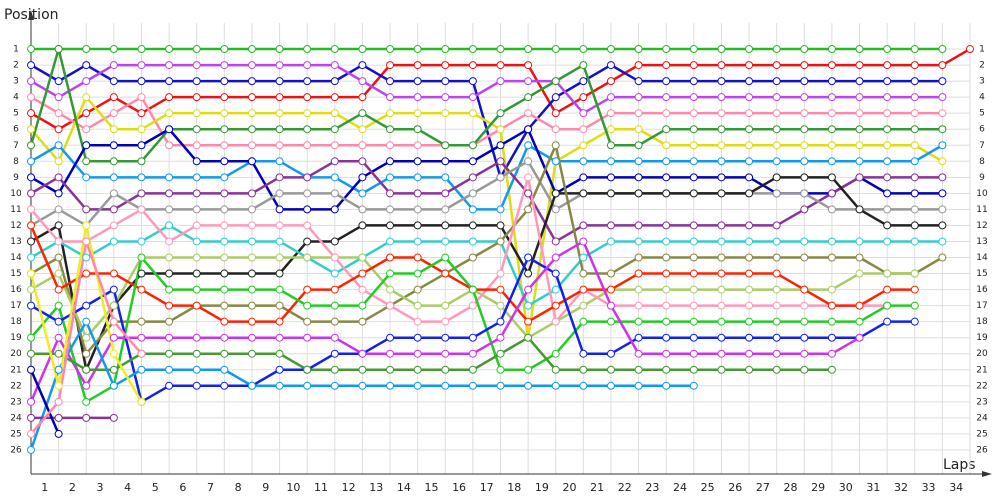 Image resolution: width=1000 pixels, height=500 pixels. What do you see at coordinates (16, 146) in the screenshot?
I see `y-tick-label: 7` at bounding box center [16, 146].